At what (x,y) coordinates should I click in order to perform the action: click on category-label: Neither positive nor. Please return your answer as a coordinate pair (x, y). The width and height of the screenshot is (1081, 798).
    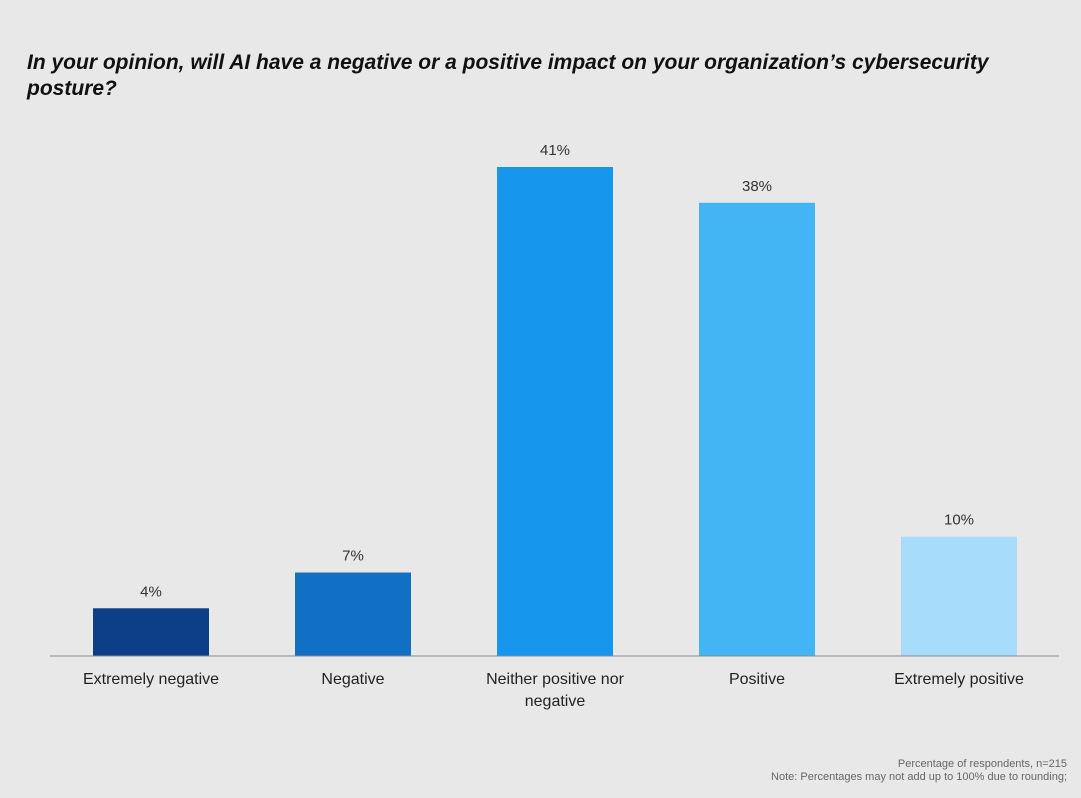
    Looking at the image, I should click on (555, 679).